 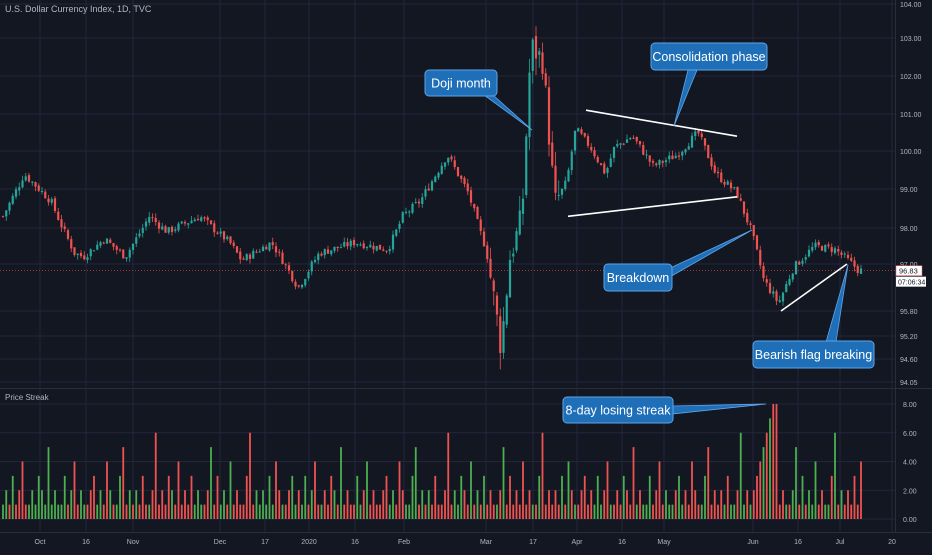 I want to click on countdown-box, so click(x=911, y=281).